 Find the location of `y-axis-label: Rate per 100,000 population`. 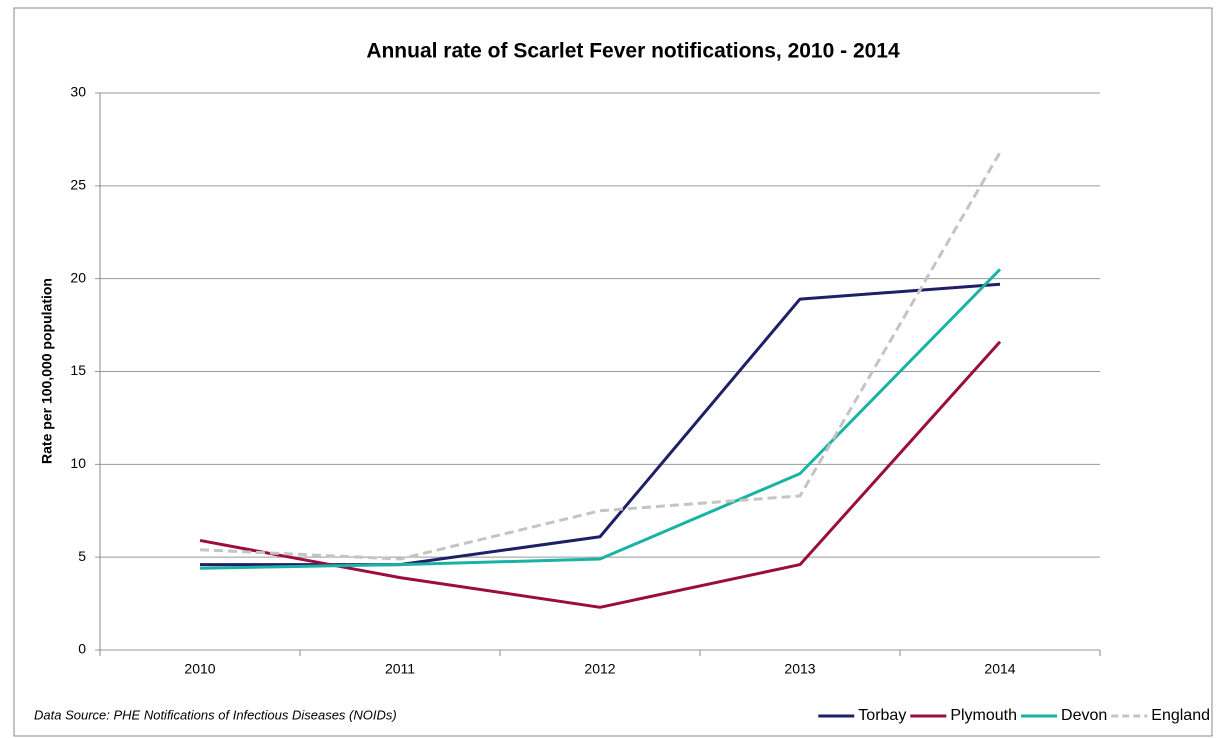

y-axis-label: Rate per 100,000 population is located at coordinates (47, 371).